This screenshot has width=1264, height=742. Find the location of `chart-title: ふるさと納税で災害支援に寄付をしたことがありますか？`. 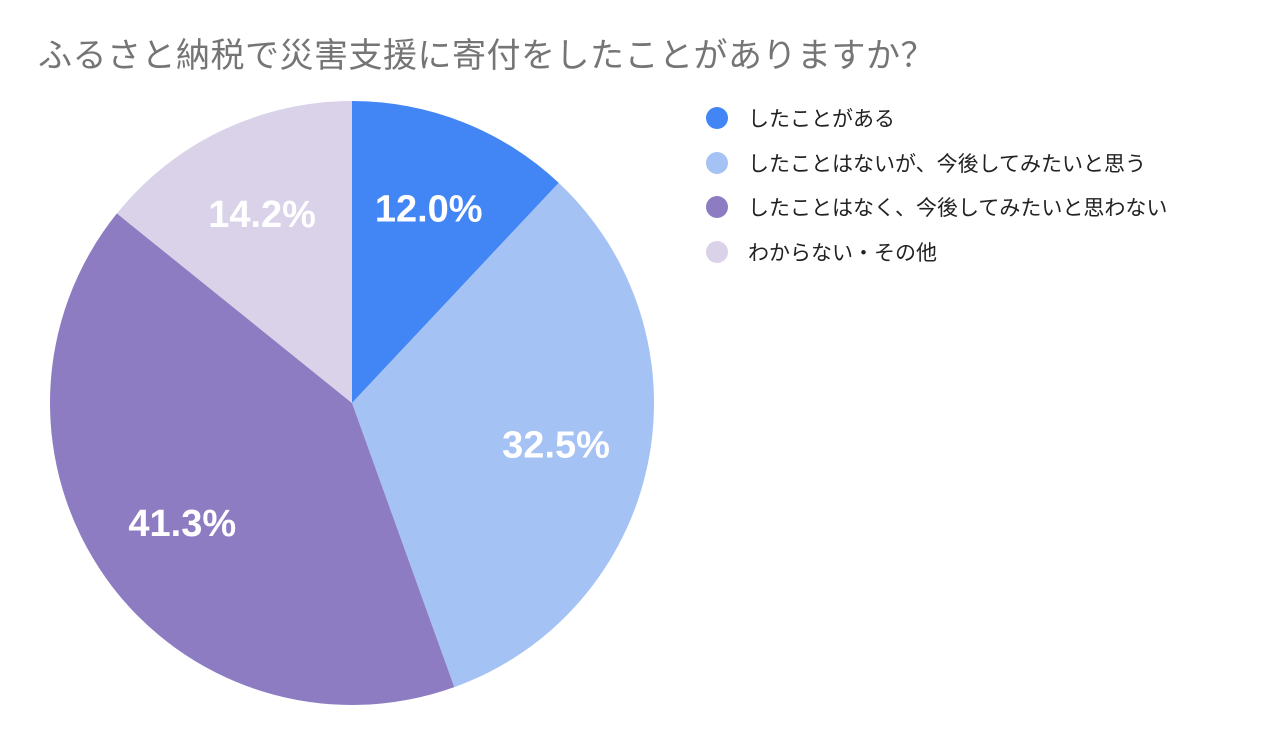

chart-title: ふるさと納税で災害支援に寄付をしたことがありますか？ is located at coordinates (486, 56).